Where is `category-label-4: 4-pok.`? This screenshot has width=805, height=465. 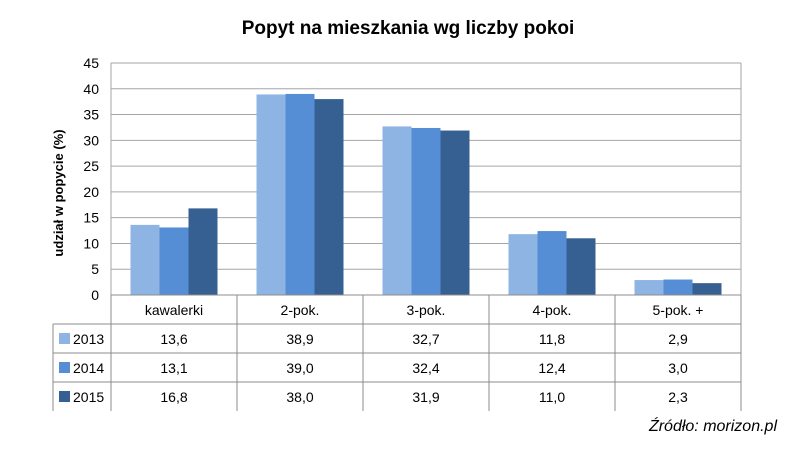 category-label-4: 4-pok. is located at coordinates (552, 310).